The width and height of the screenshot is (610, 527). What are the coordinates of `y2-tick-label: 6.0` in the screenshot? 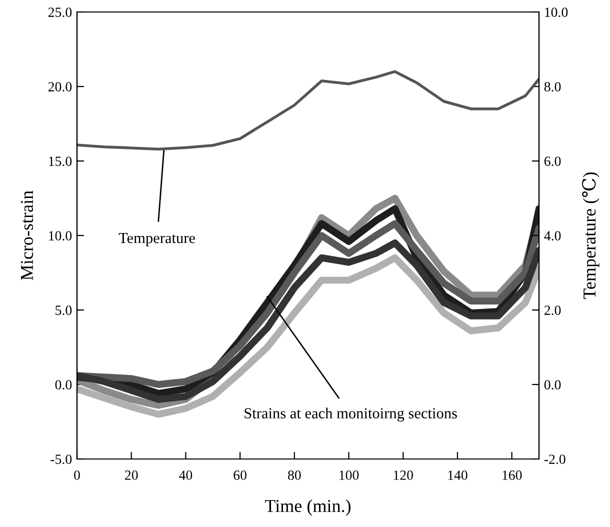 It's located at (552, 161).